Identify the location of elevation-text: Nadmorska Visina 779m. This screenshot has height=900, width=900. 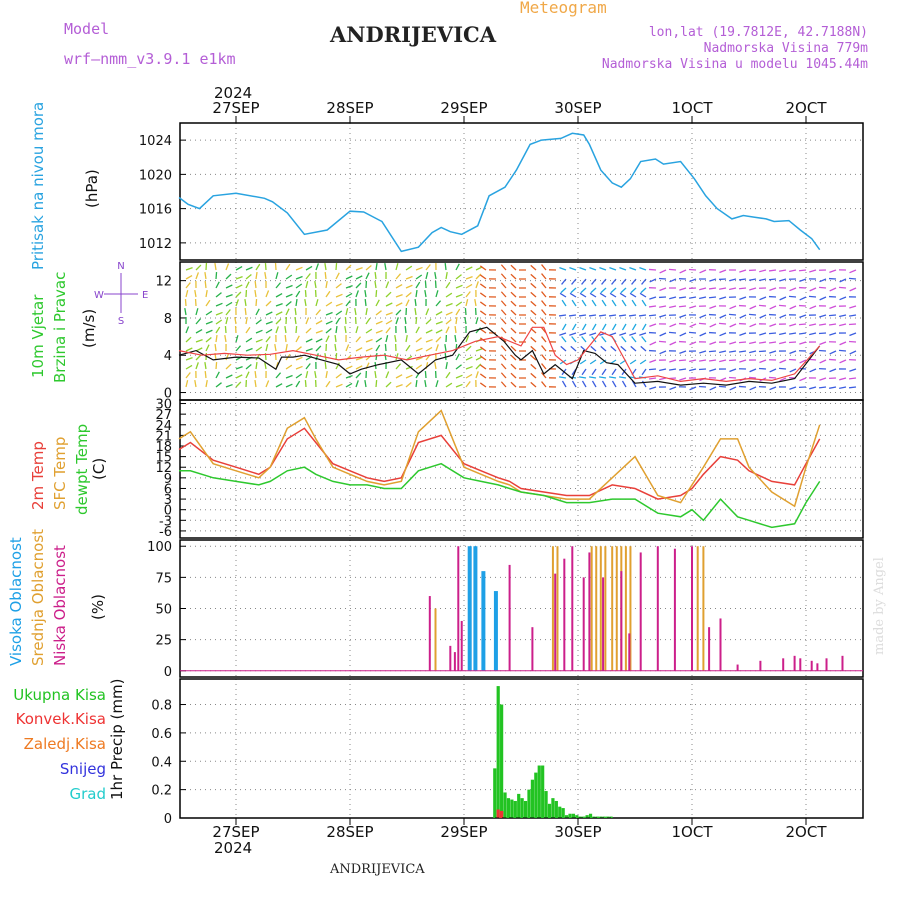
(785, 48).